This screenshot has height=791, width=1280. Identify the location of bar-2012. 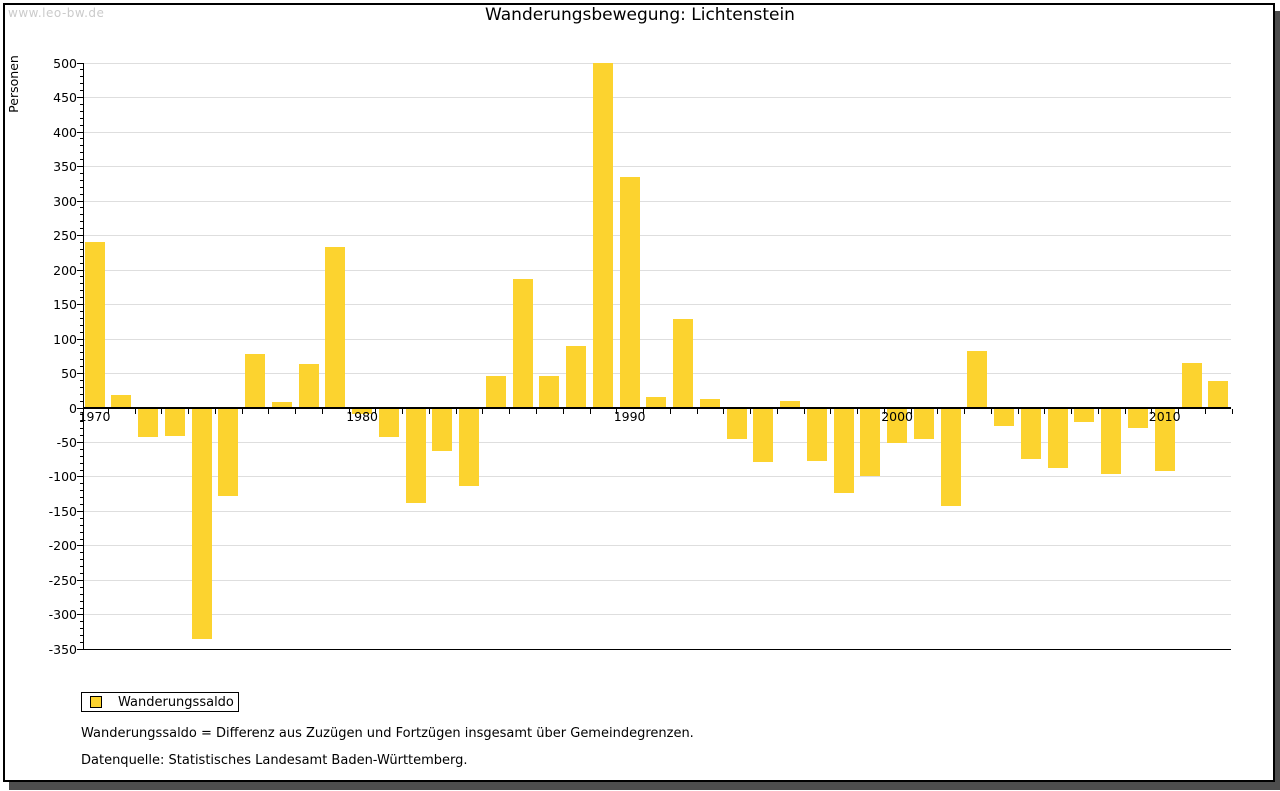
(1218, 394).